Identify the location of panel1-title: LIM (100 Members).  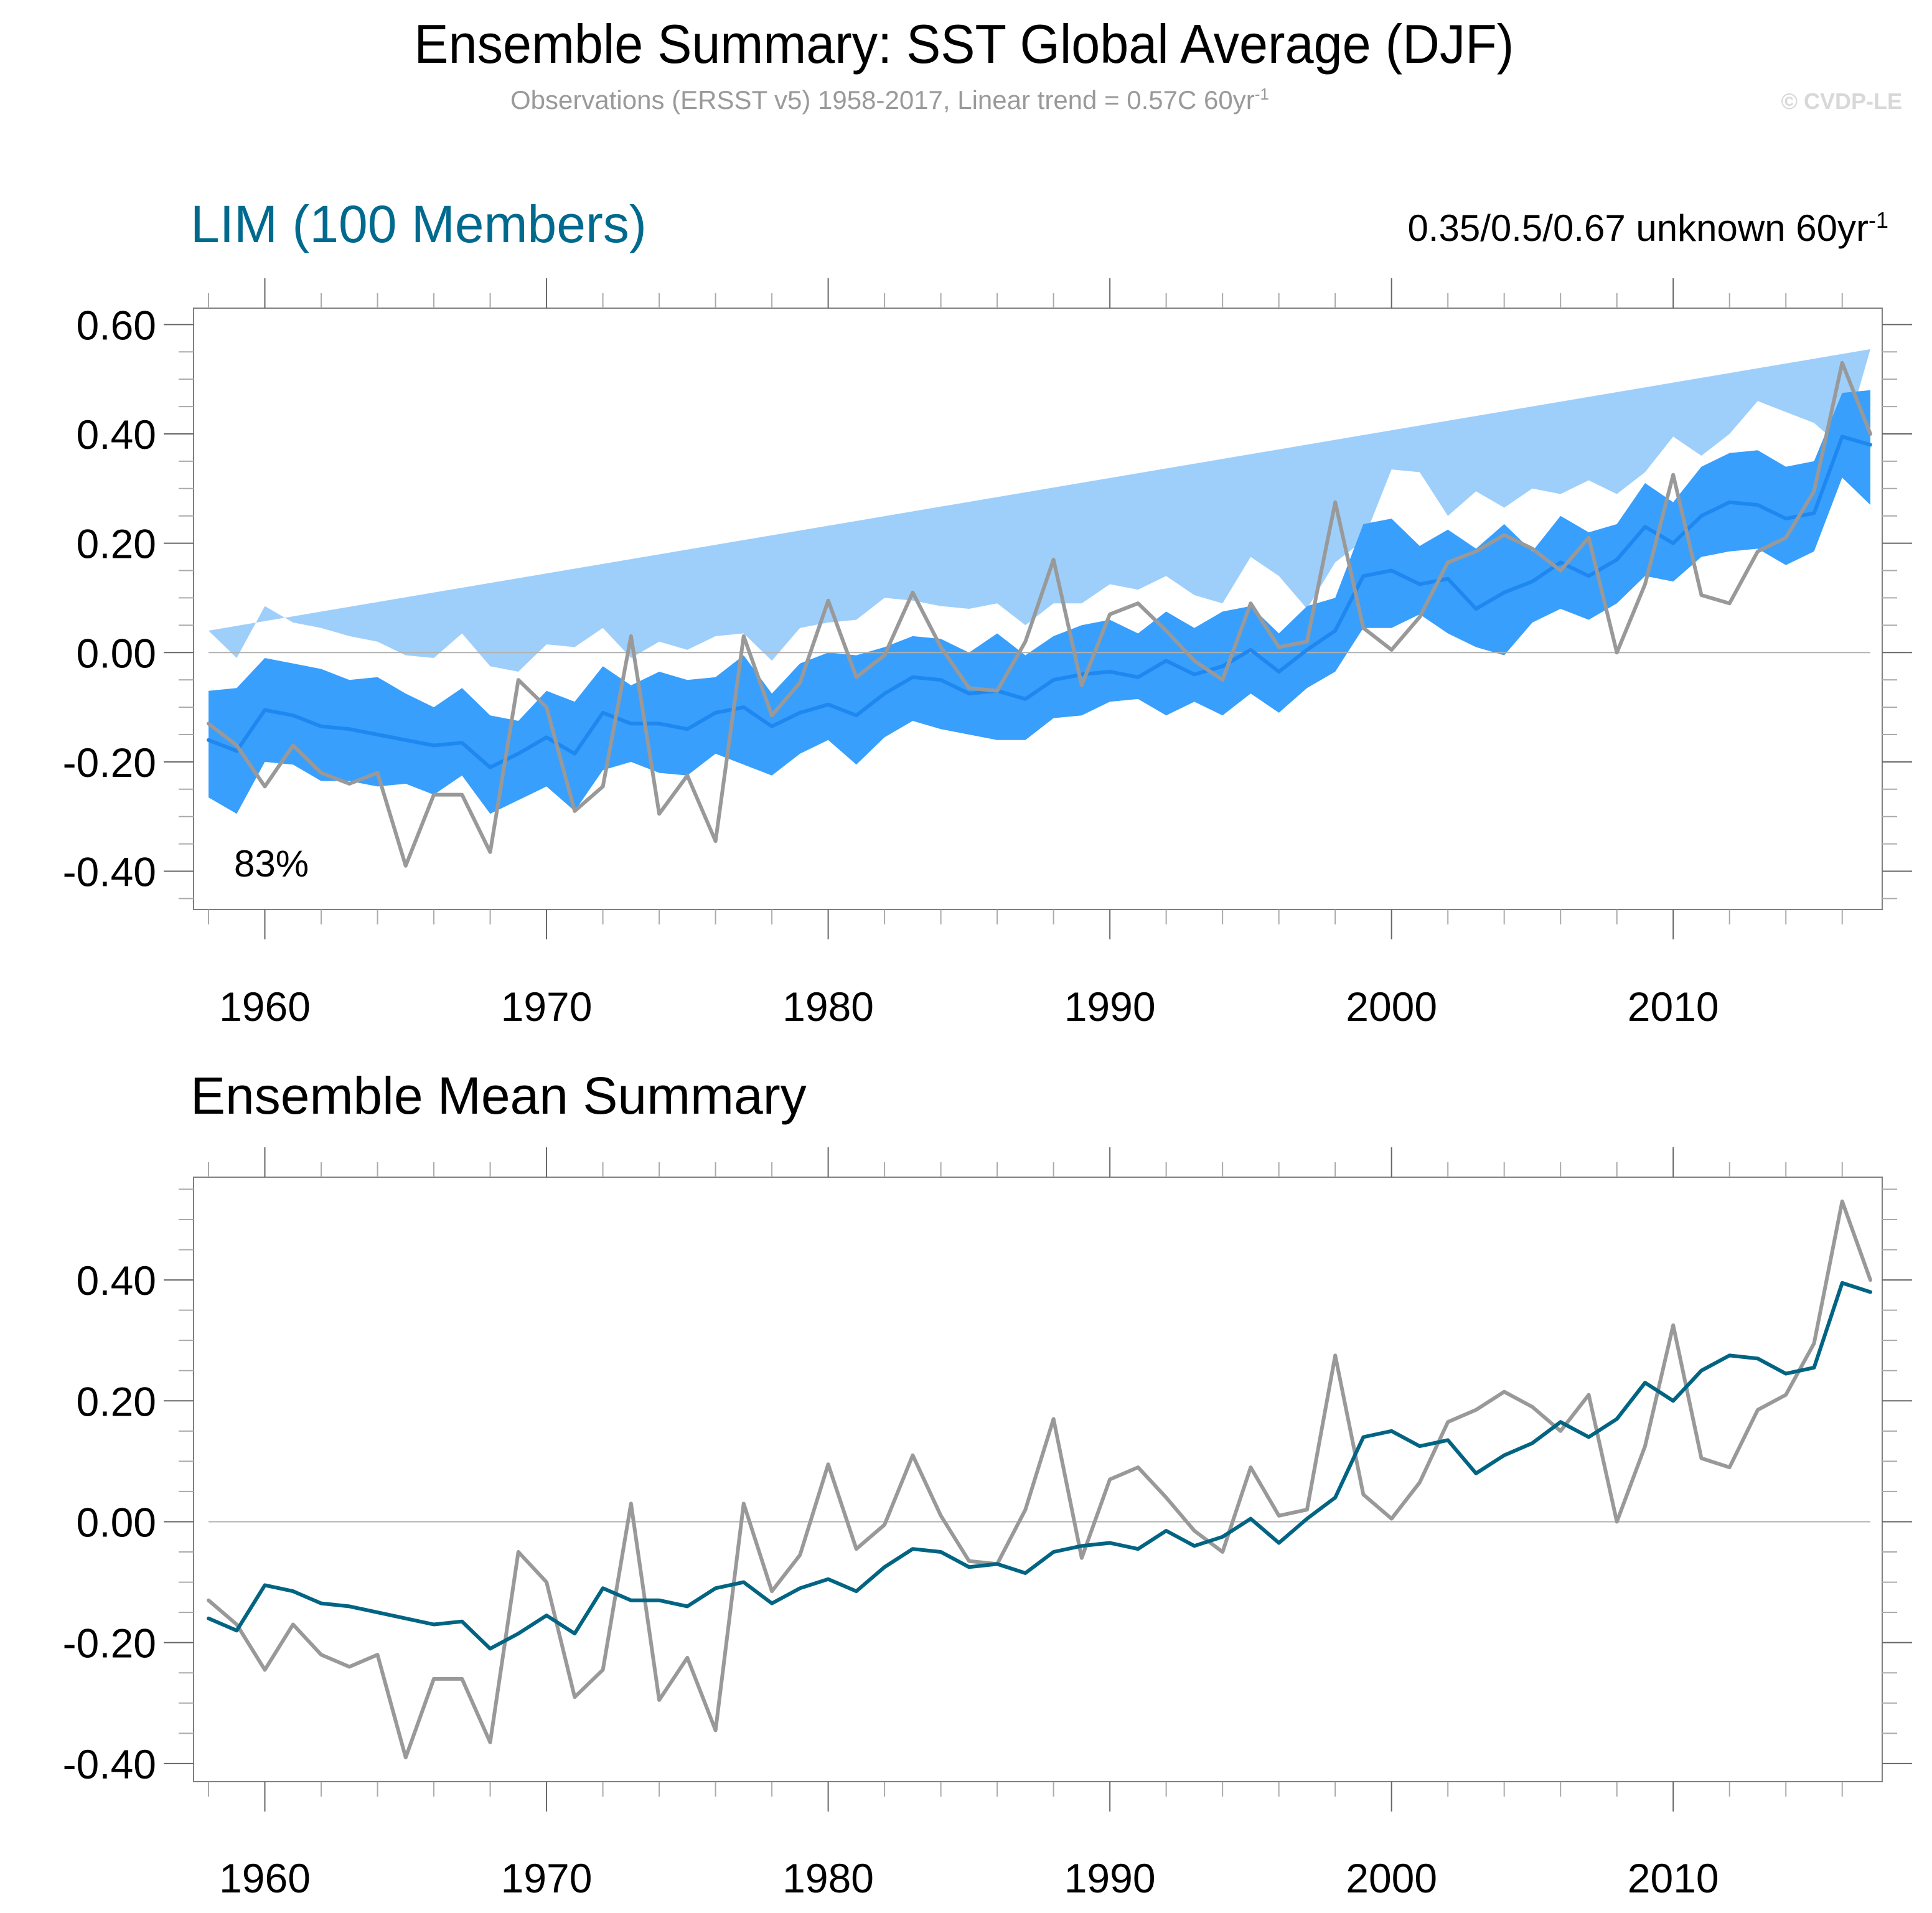
(419, 224).